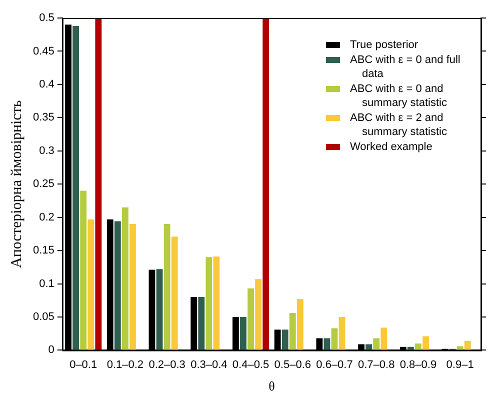 The width and height of the screenshot is (500, 399). I want to click on y-tick-label: 0.4, so click(46, 84).